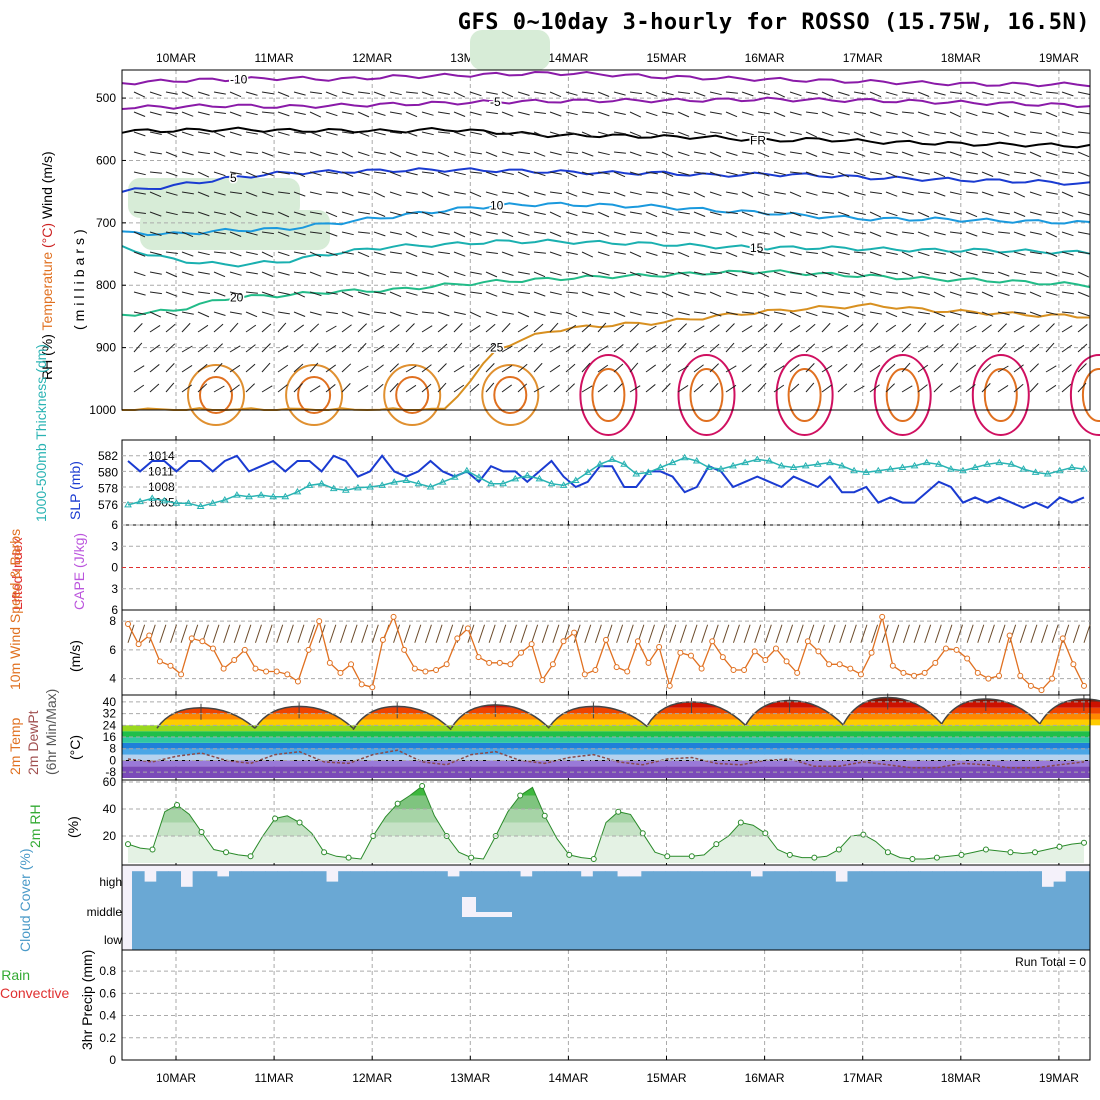  Describe the element at coordinates (1059, 58) in the screenshot. I see `date-label-top: 19MAR` at that location.